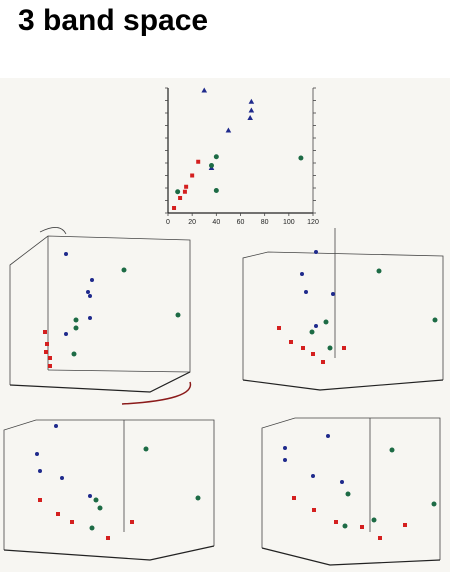 Image resolution: width=450 pixels, height=572 pixels. I want to click on x-tick-label: 0, so click(168, 222).